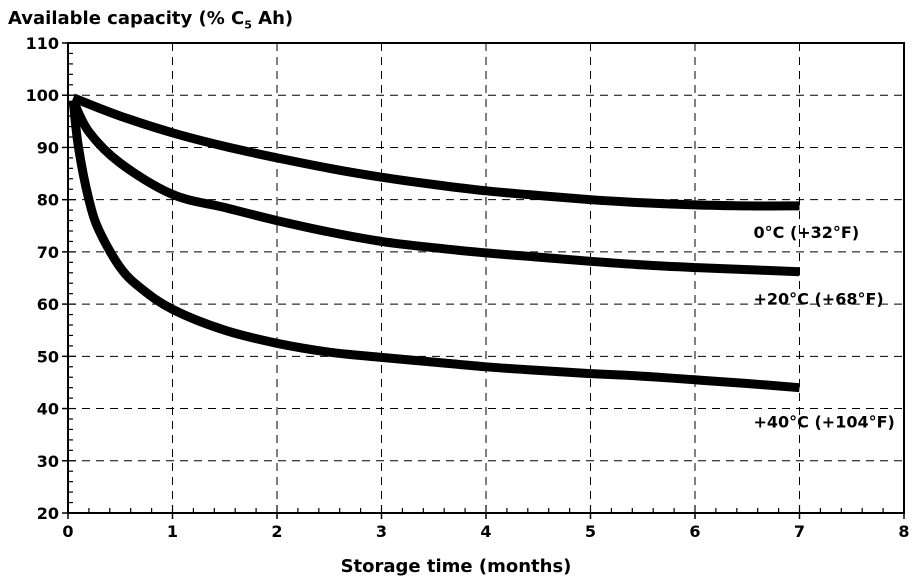 The width and height of the screenshot is (912, 579). Describe the element at coordinates (48, 304) in the screenshot. I see `y-tick-label: 60` at that location.